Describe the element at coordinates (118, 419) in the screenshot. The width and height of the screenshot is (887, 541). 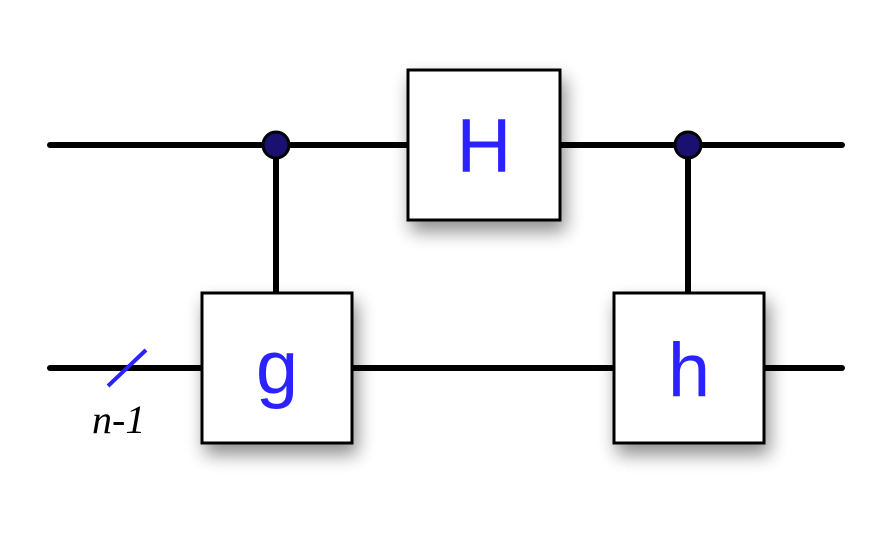
I see `register-size-label: n-1` at that location.